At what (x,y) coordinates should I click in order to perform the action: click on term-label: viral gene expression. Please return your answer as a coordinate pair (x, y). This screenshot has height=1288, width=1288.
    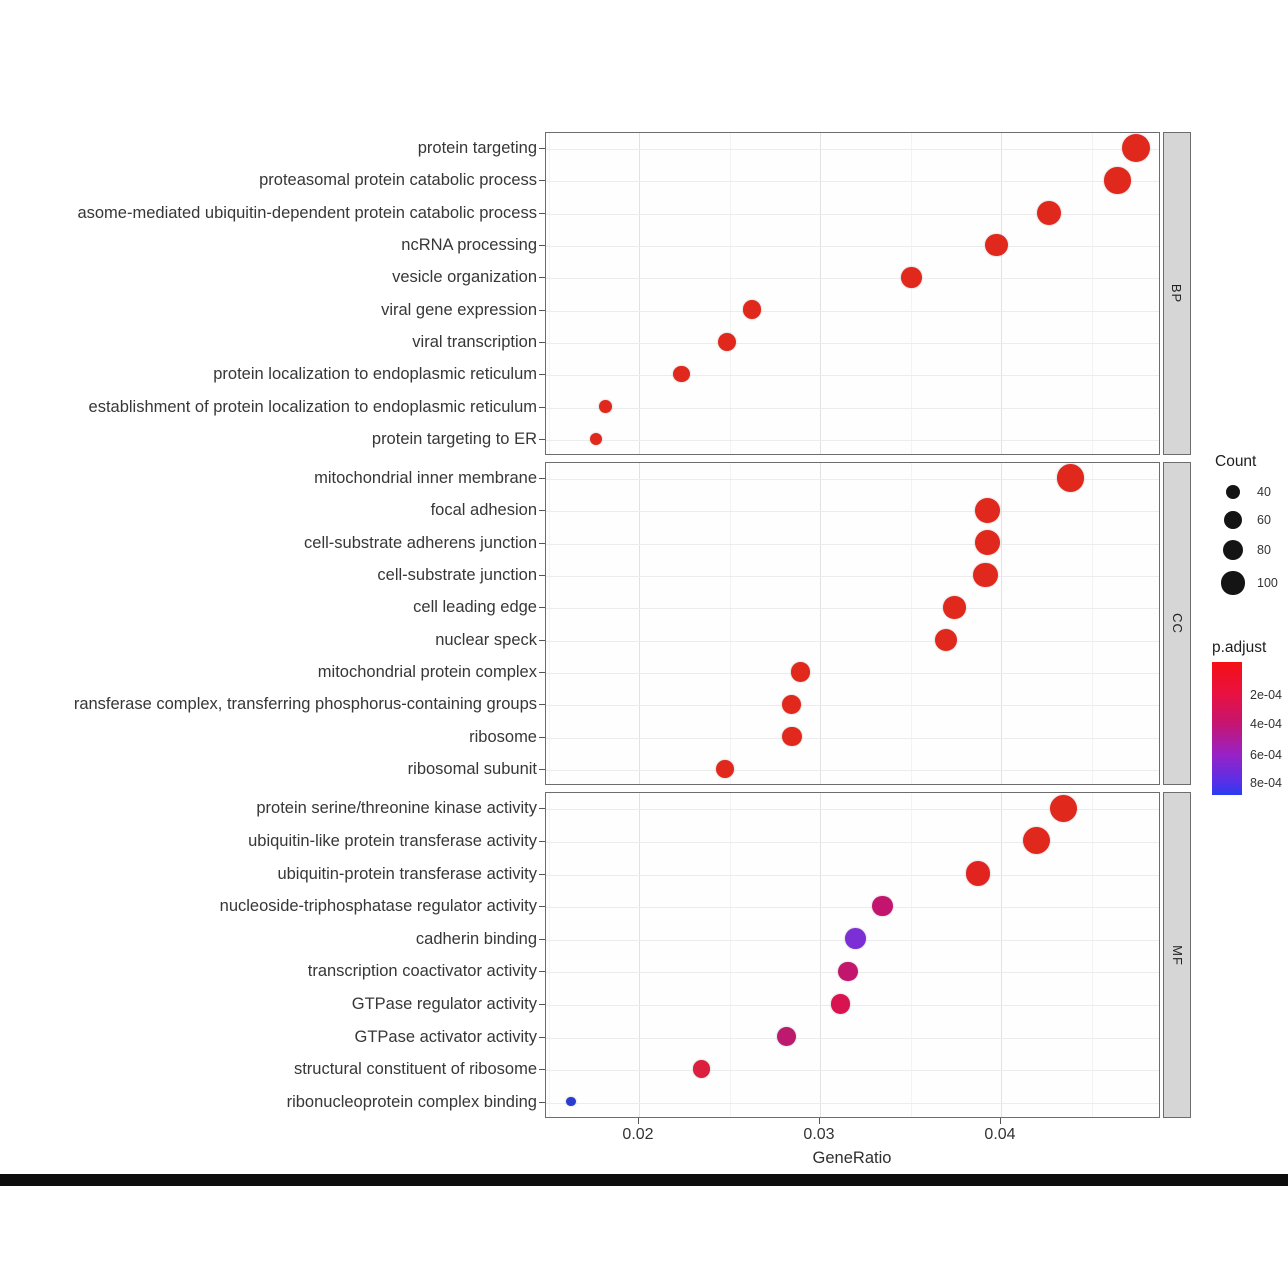
    Looking at the image, I should click on (459, 309).